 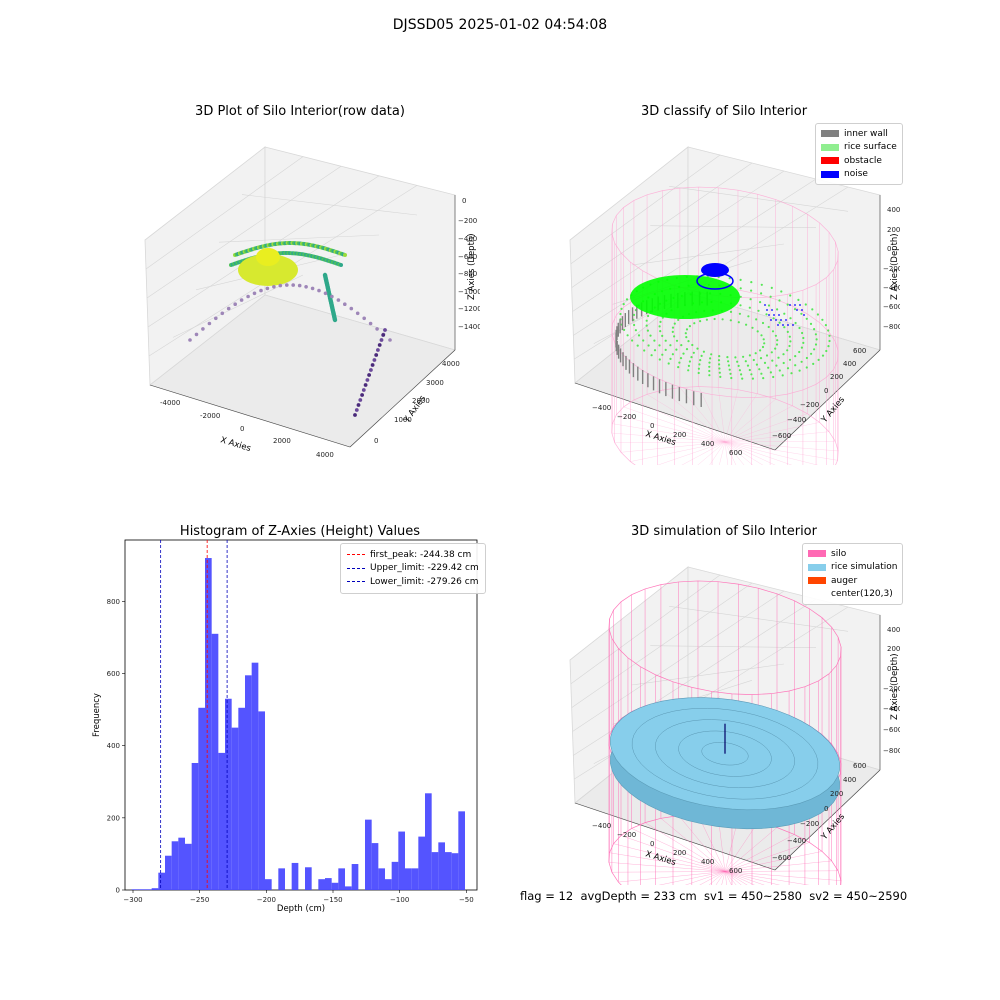 I want to click on panel1-xtick: 0, so click(x=242, y=429).